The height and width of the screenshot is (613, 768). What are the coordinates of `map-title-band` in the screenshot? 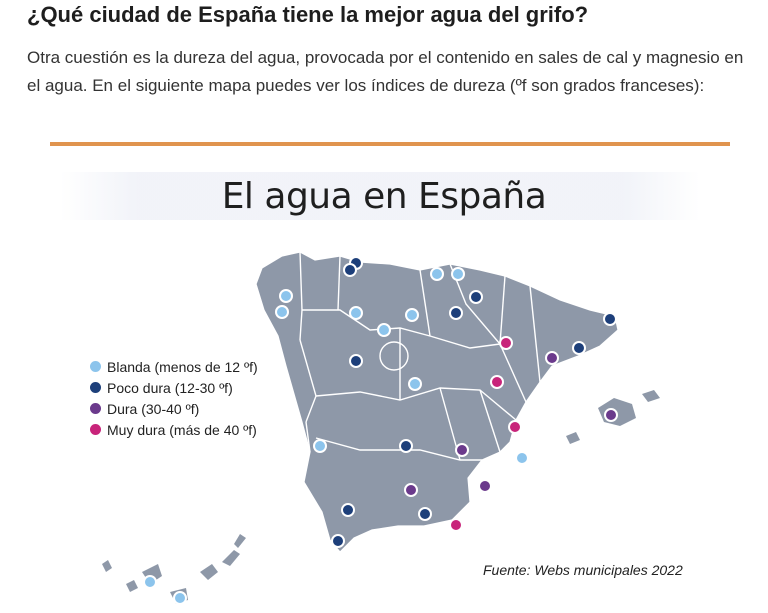 It's located at (380, 196).